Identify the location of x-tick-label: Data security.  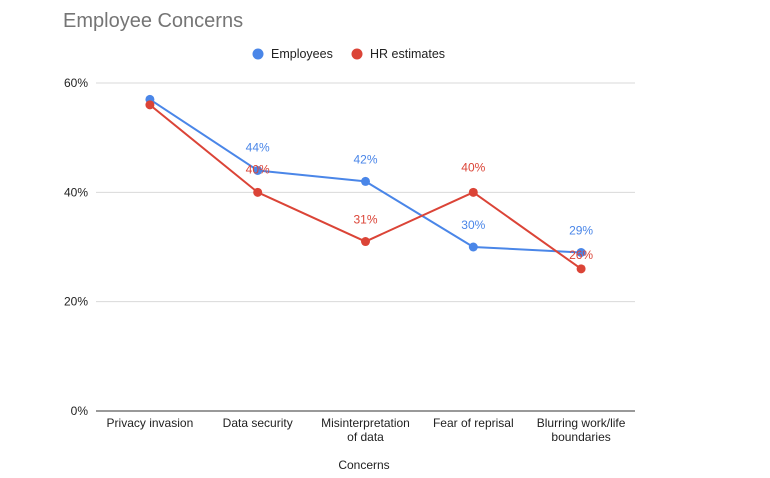
(258, 423).